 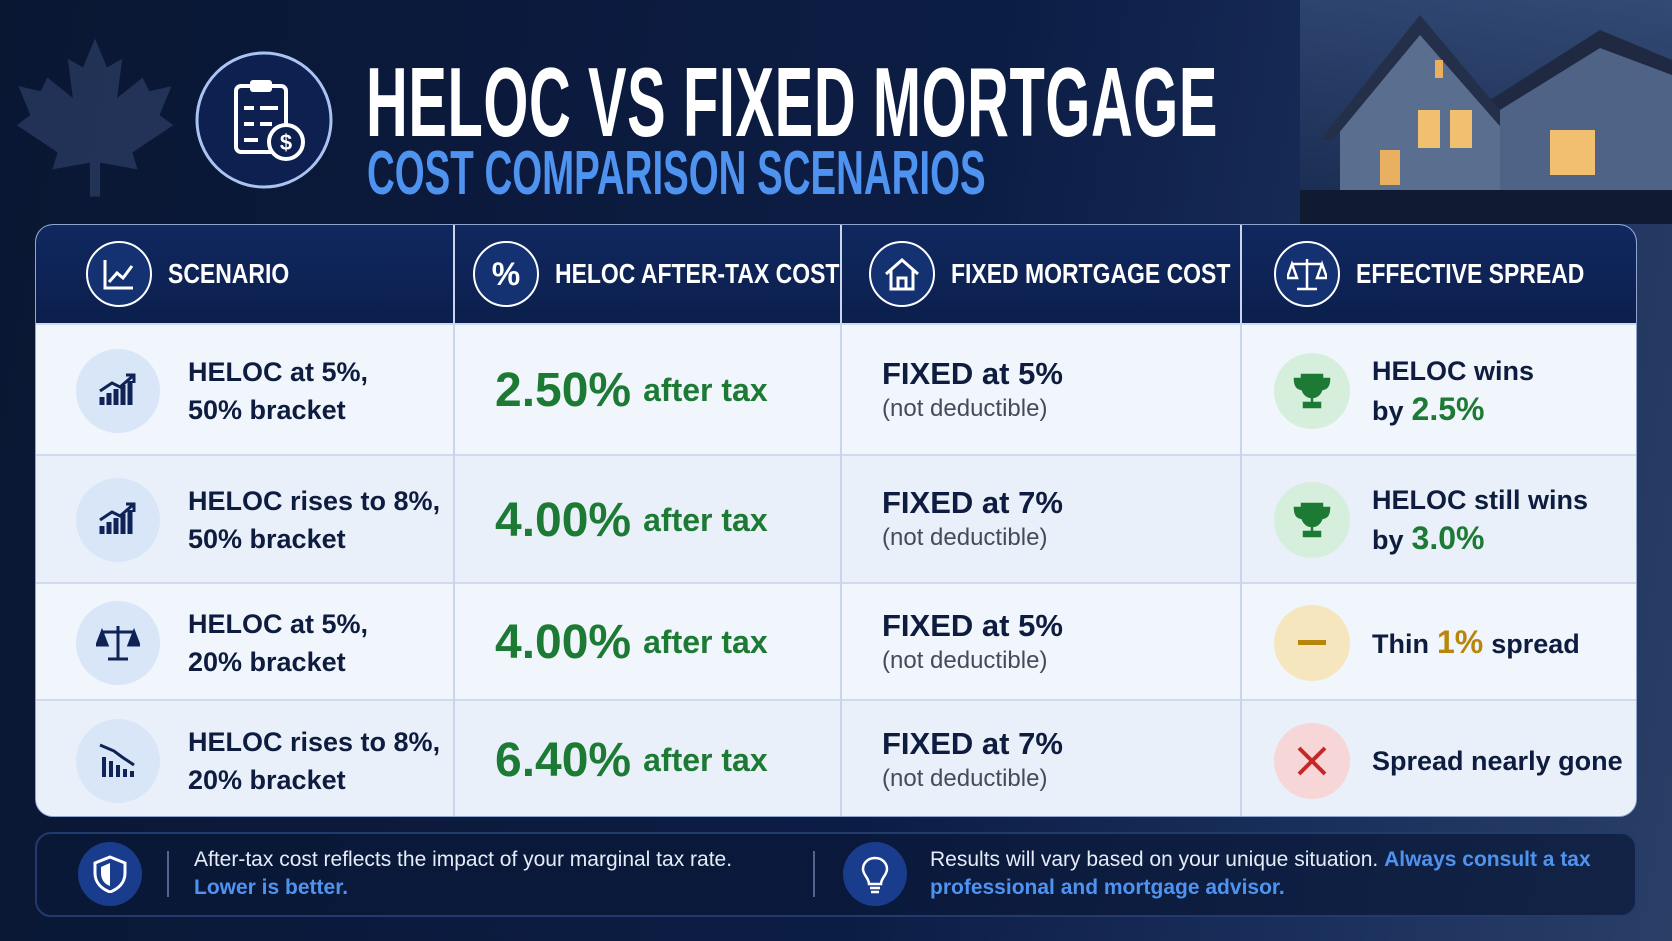 What do you see at coordinates (1486, 112) in the screenshot?
I see `house-image` at bounding box center [1486, 112].